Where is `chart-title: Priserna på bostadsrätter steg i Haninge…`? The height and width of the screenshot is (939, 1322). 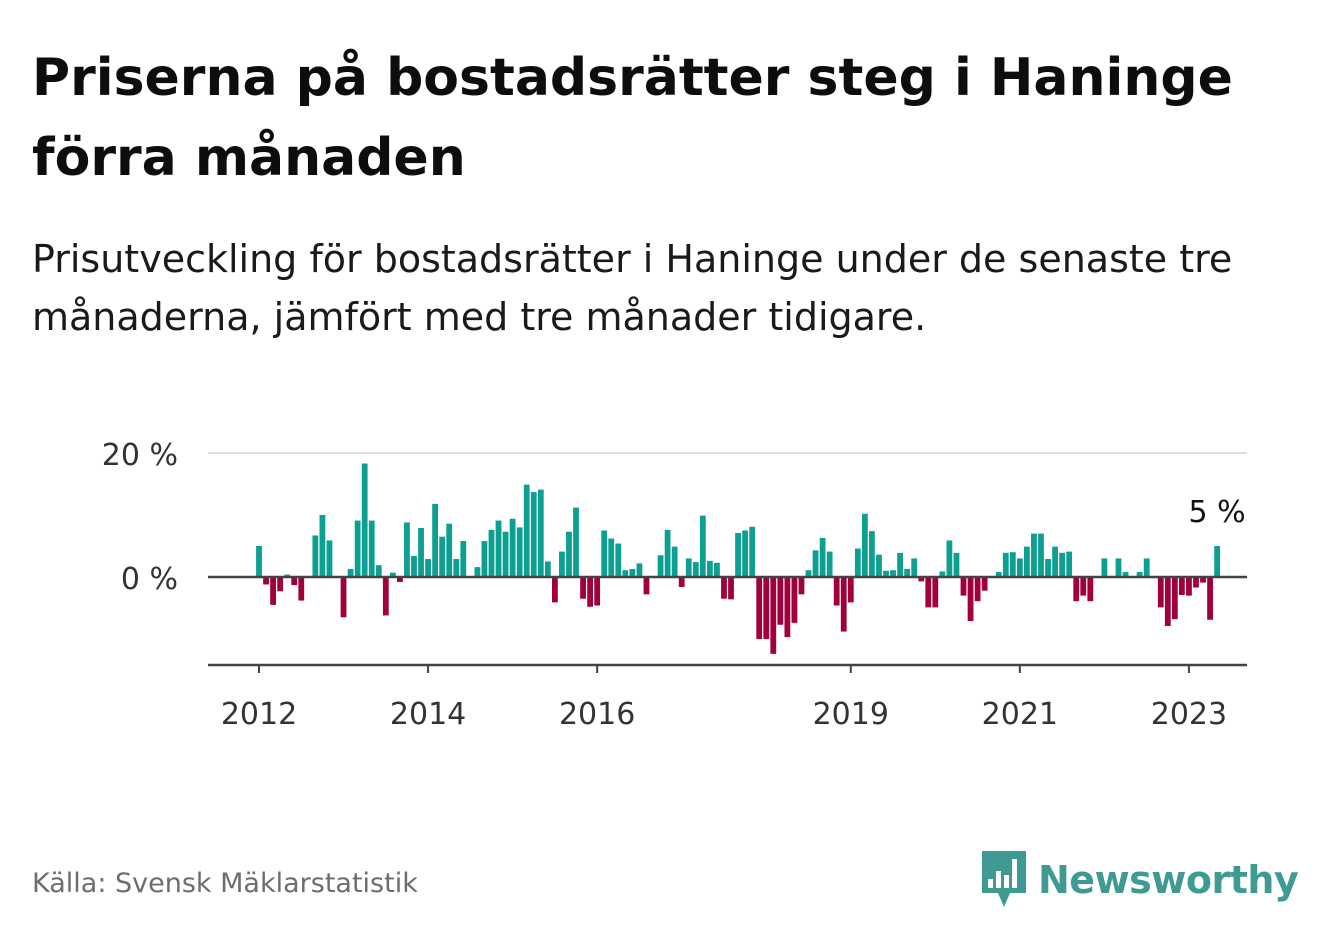 chart-title: Priserna på bostadsrätter steg i Haninge… is located at coordinates (632, 118).